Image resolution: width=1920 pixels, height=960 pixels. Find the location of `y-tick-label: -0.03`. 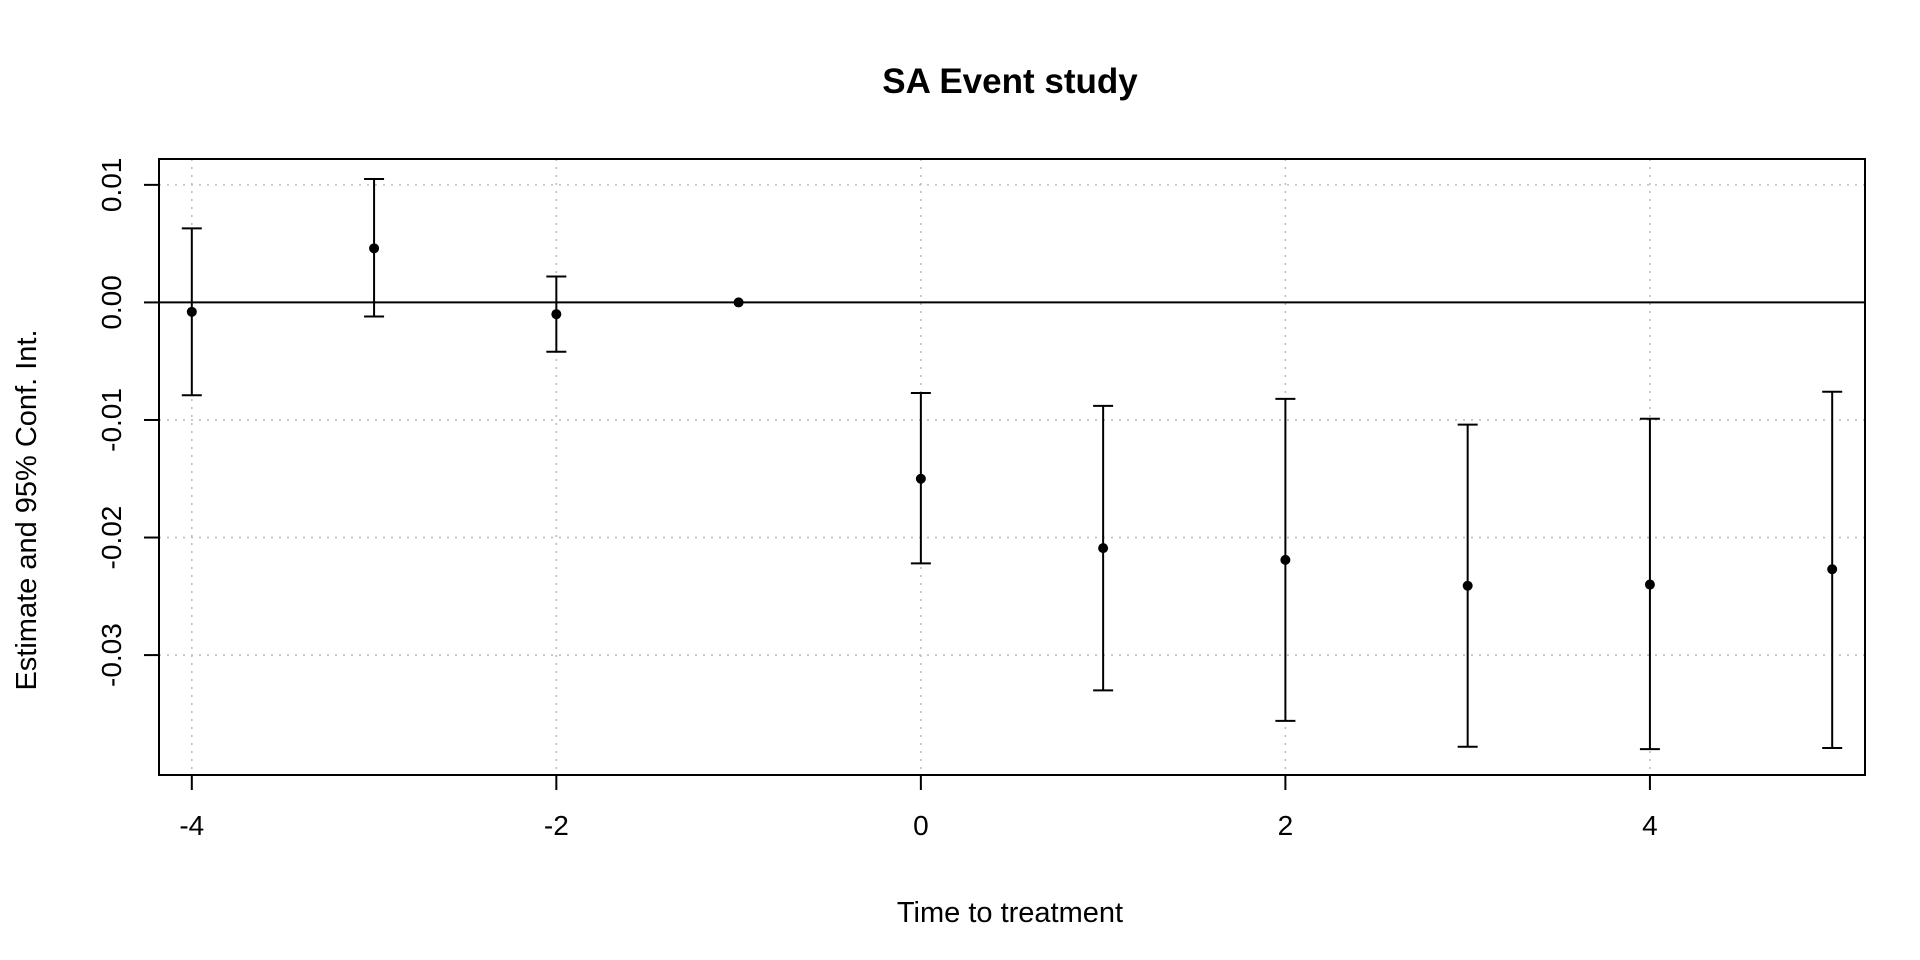

y-tick-label: -0.03 is located at coordinates (111, 655).